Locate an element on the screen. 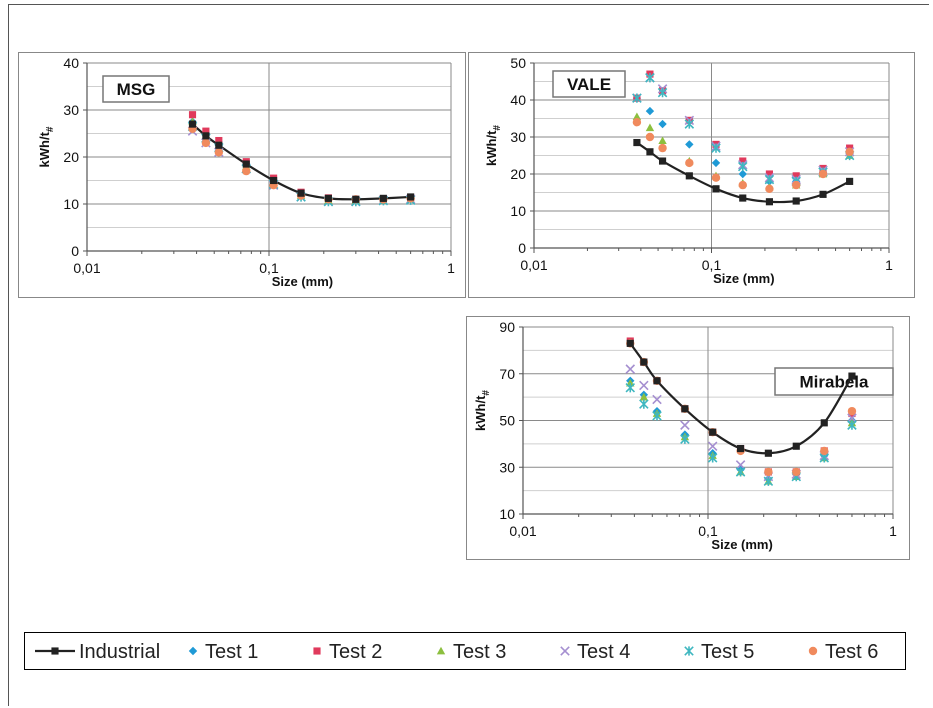 This screenshot has width=933, height=708. legend-label: Test 6 is located at coordinates (851, 652).